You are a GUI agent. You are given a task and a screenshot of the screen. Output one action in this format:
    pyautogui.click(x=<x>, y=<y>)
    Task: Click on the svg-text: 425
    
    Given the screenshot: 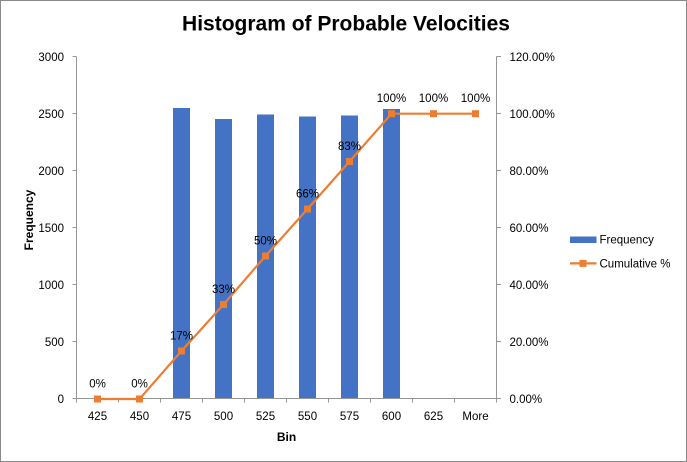 What is the action you would take?
    pyautogui.click(x=97, y=417)
    